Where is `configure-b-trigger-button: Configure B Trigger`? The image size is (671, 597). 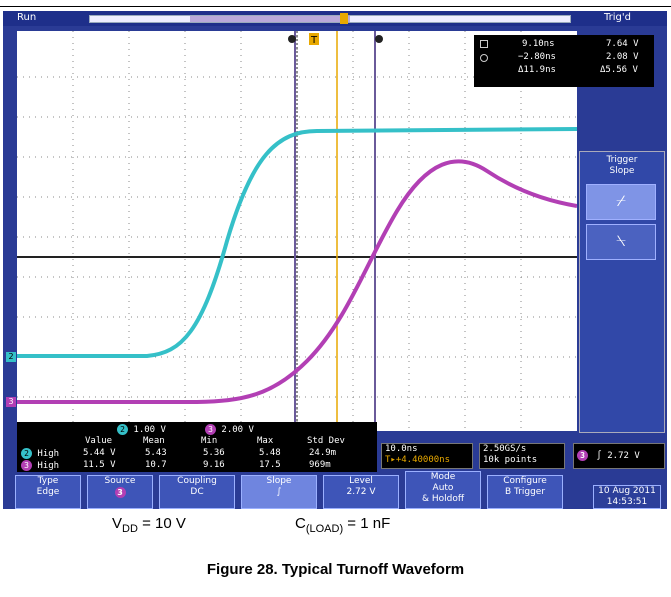
configure-b-trigger-button: Configure B Trigger is located at coordinates (525, 492).